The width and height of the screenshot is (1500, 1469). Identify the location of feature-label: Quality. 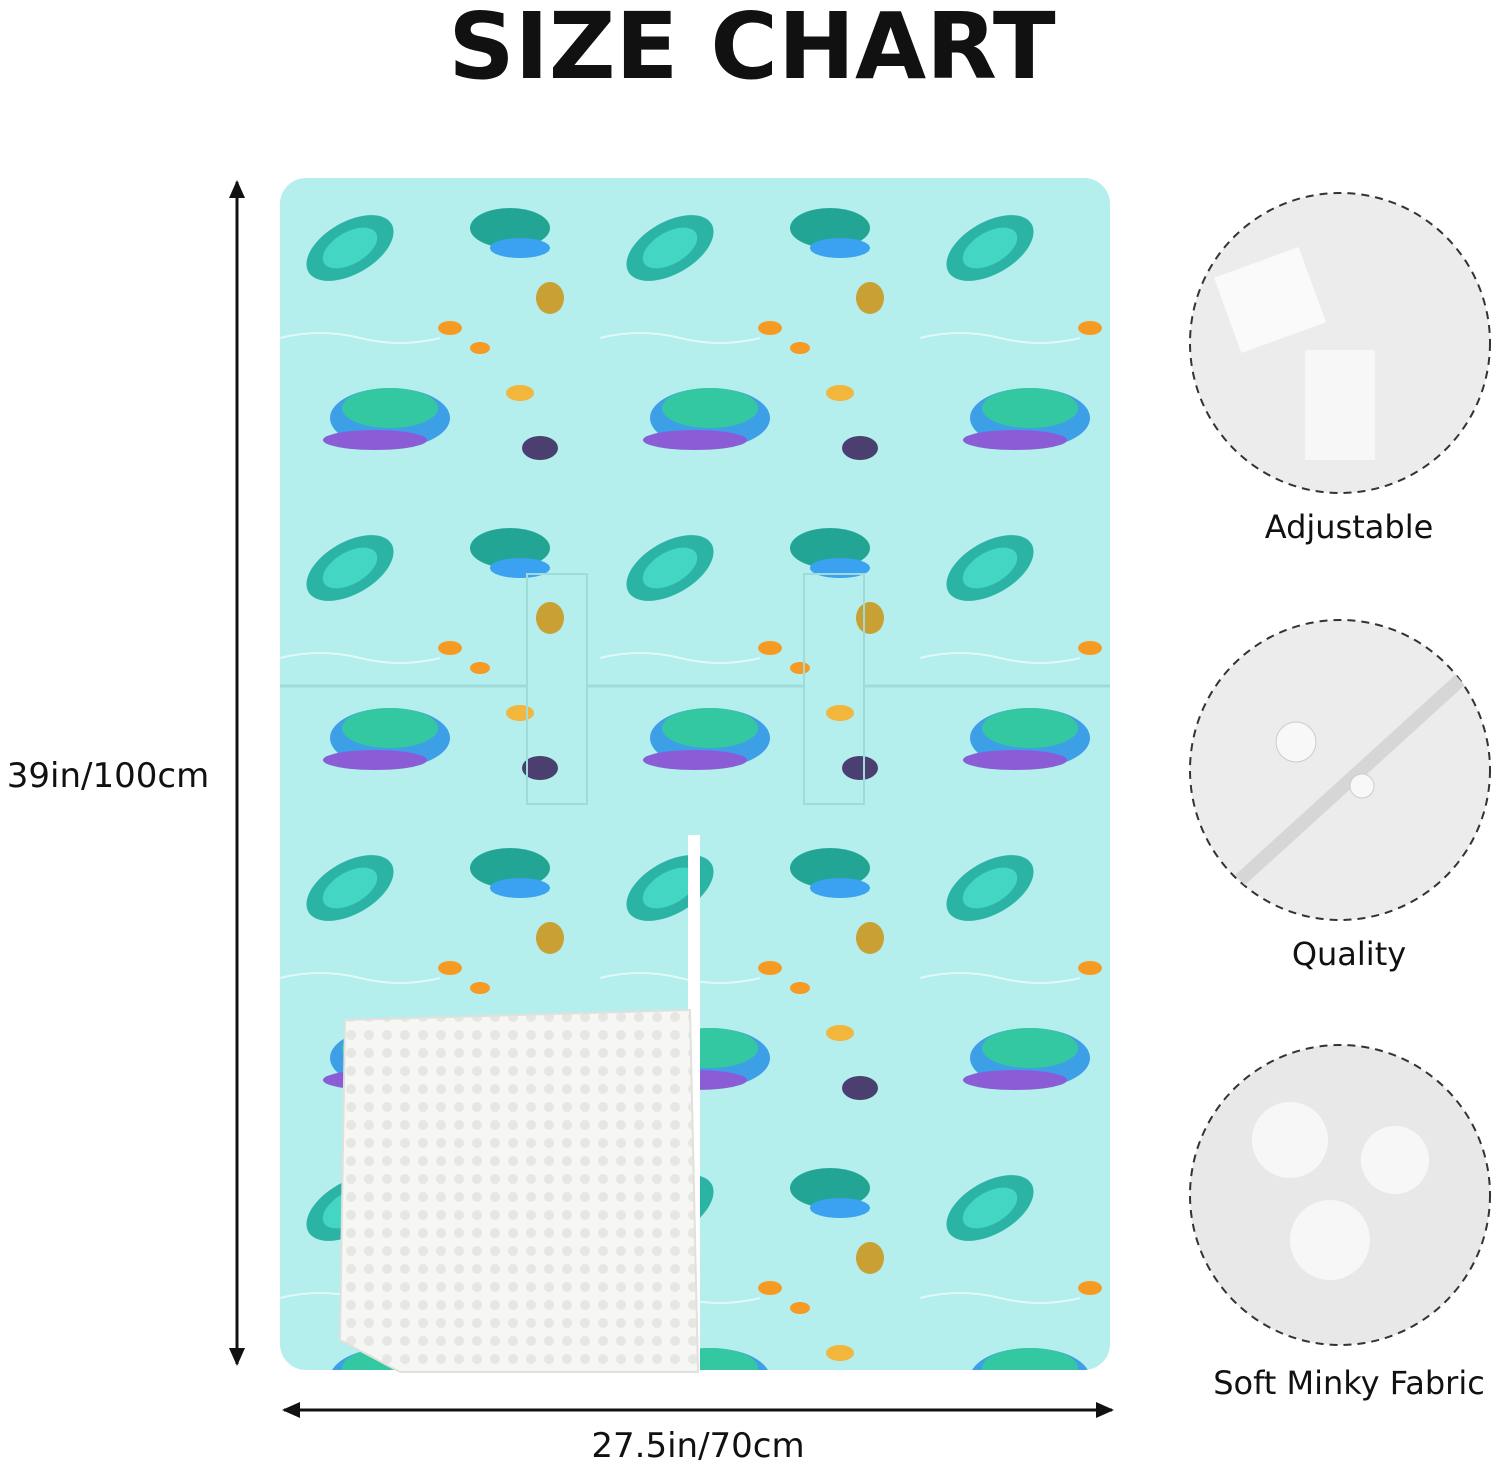
(1349, 954).